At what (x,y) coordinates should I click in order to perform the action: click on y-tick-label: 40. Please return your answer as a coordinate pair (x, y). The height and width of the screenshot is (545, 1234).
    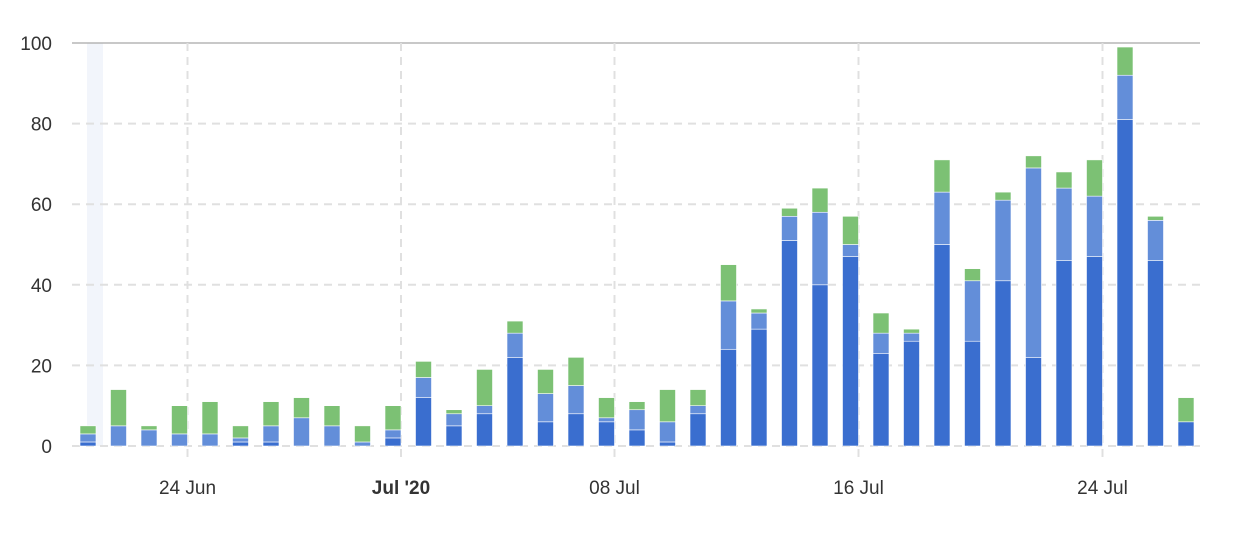
    Looking at the image, I should click on (41, 286).